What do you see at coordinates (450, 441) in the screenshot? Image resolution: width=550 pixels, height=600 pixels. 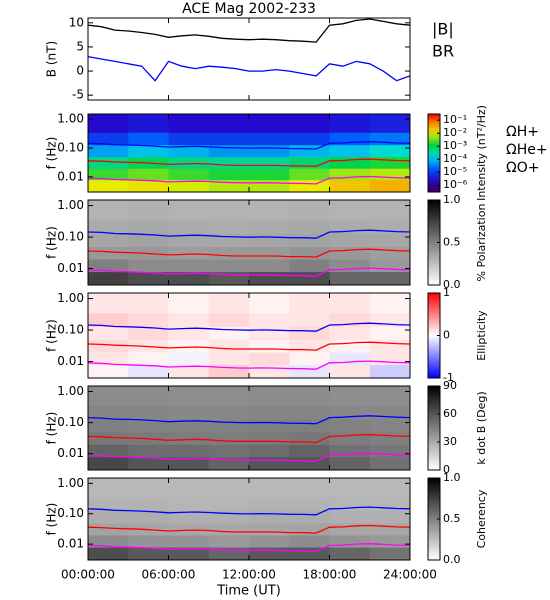 I see `colorbar-tick-label: 30` at bounding box center [450, 441].